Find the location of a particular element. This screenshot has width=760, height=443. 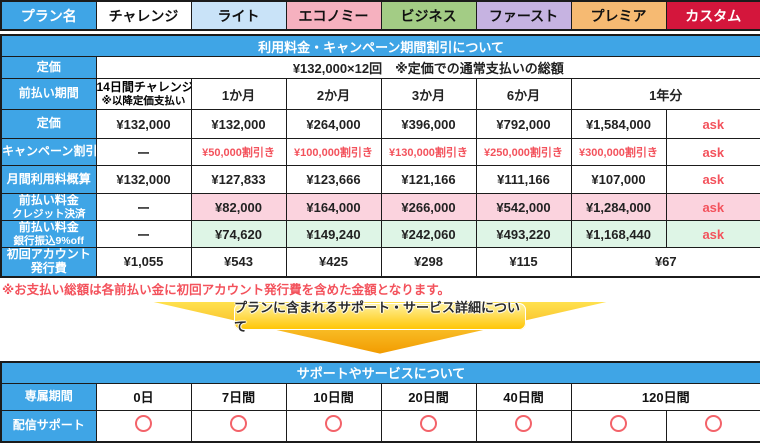

prepay-credit-label-line1: 前払い料金 is located at coordinates (48, 200).